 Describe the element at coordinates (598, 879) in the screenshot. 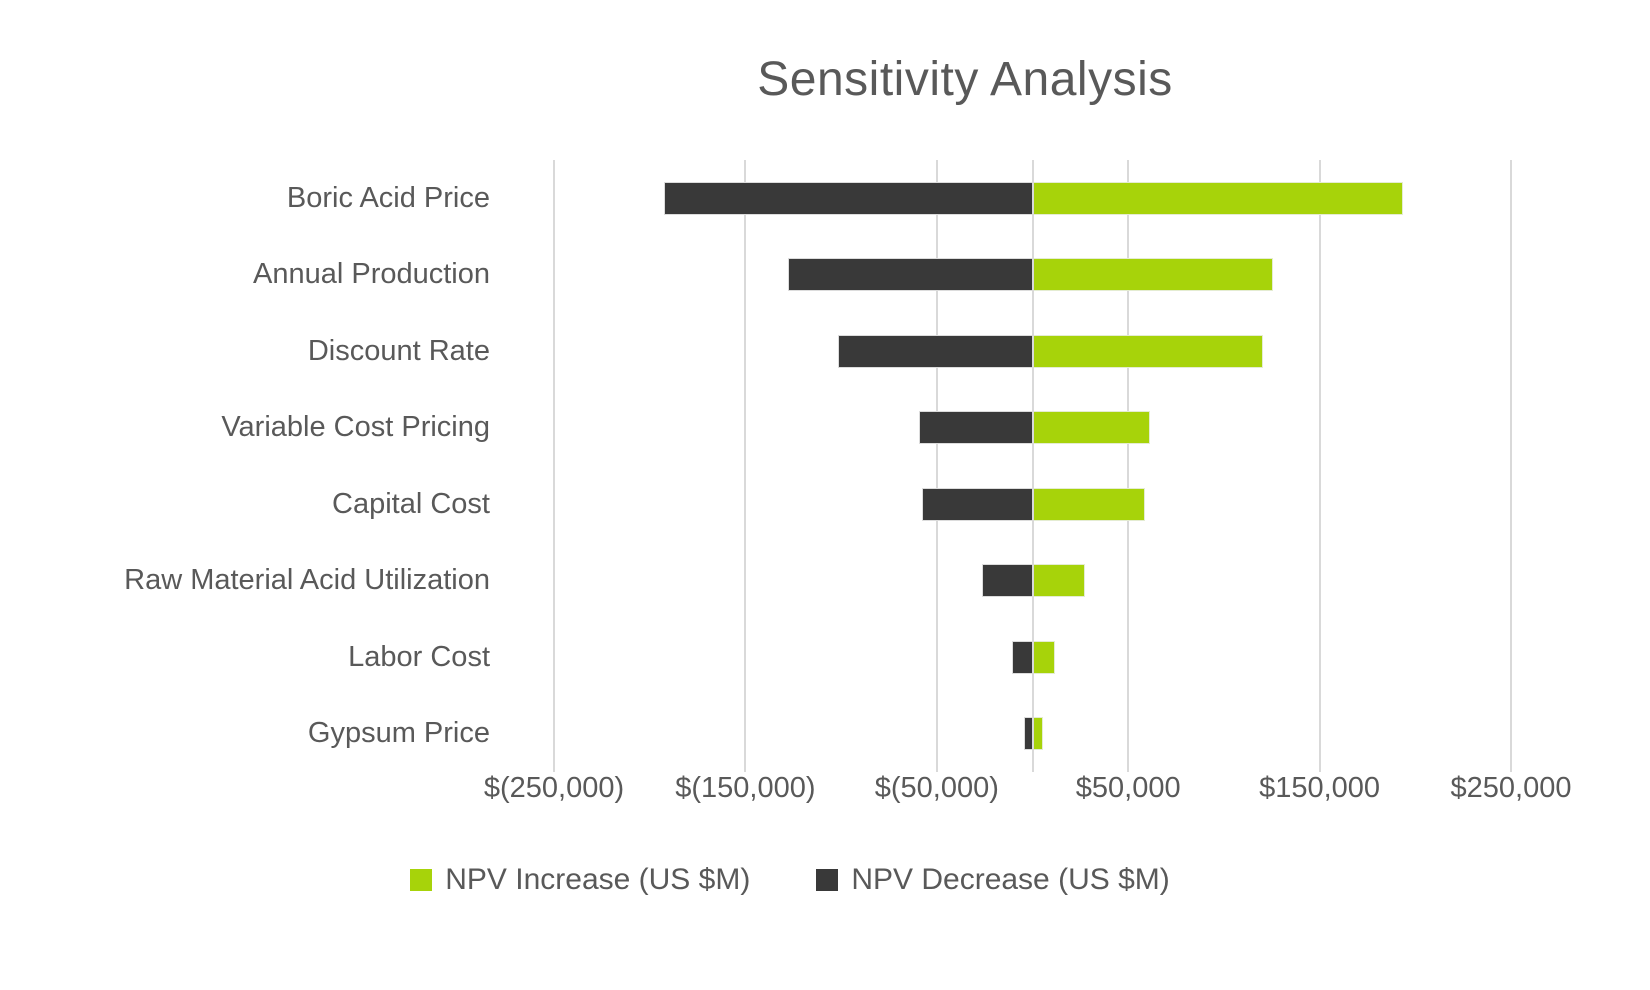

I see `legend-label: NPV Increase (US $M)` at that location.